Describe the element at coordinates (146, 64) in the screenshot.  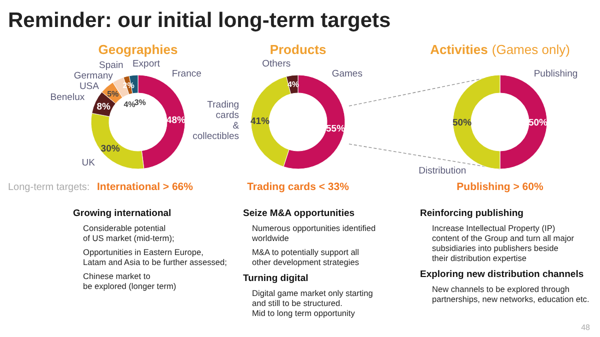
I see `slice-label: Export` at that location.